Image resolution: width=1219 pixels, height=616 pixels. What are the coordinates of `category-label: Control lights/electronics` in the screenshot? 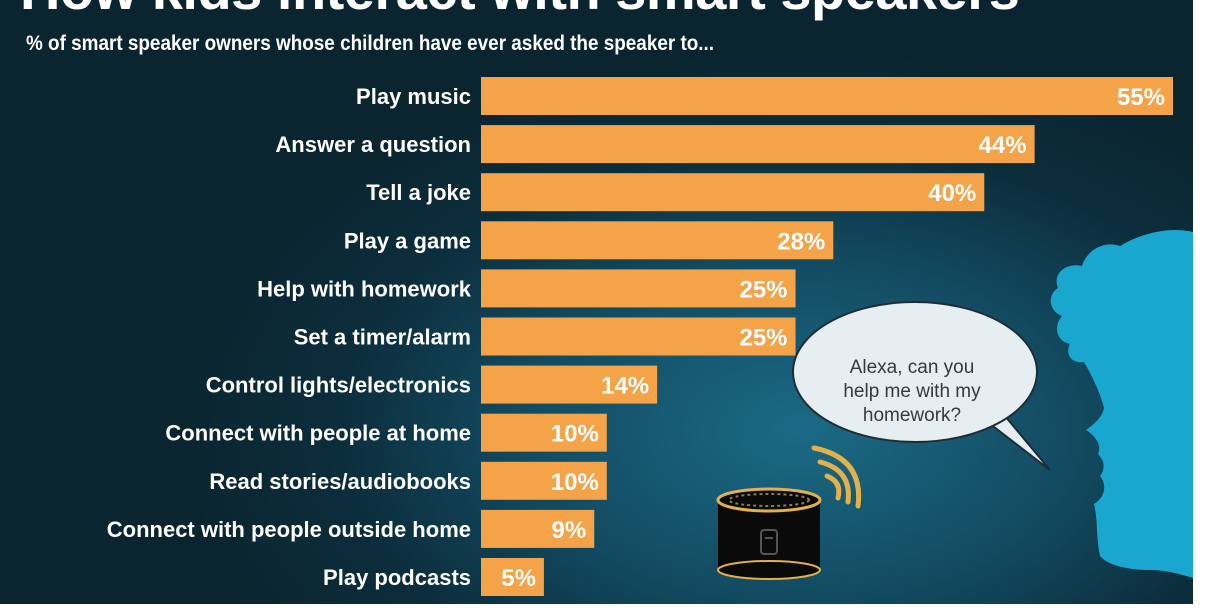 It's located at (338, 385).